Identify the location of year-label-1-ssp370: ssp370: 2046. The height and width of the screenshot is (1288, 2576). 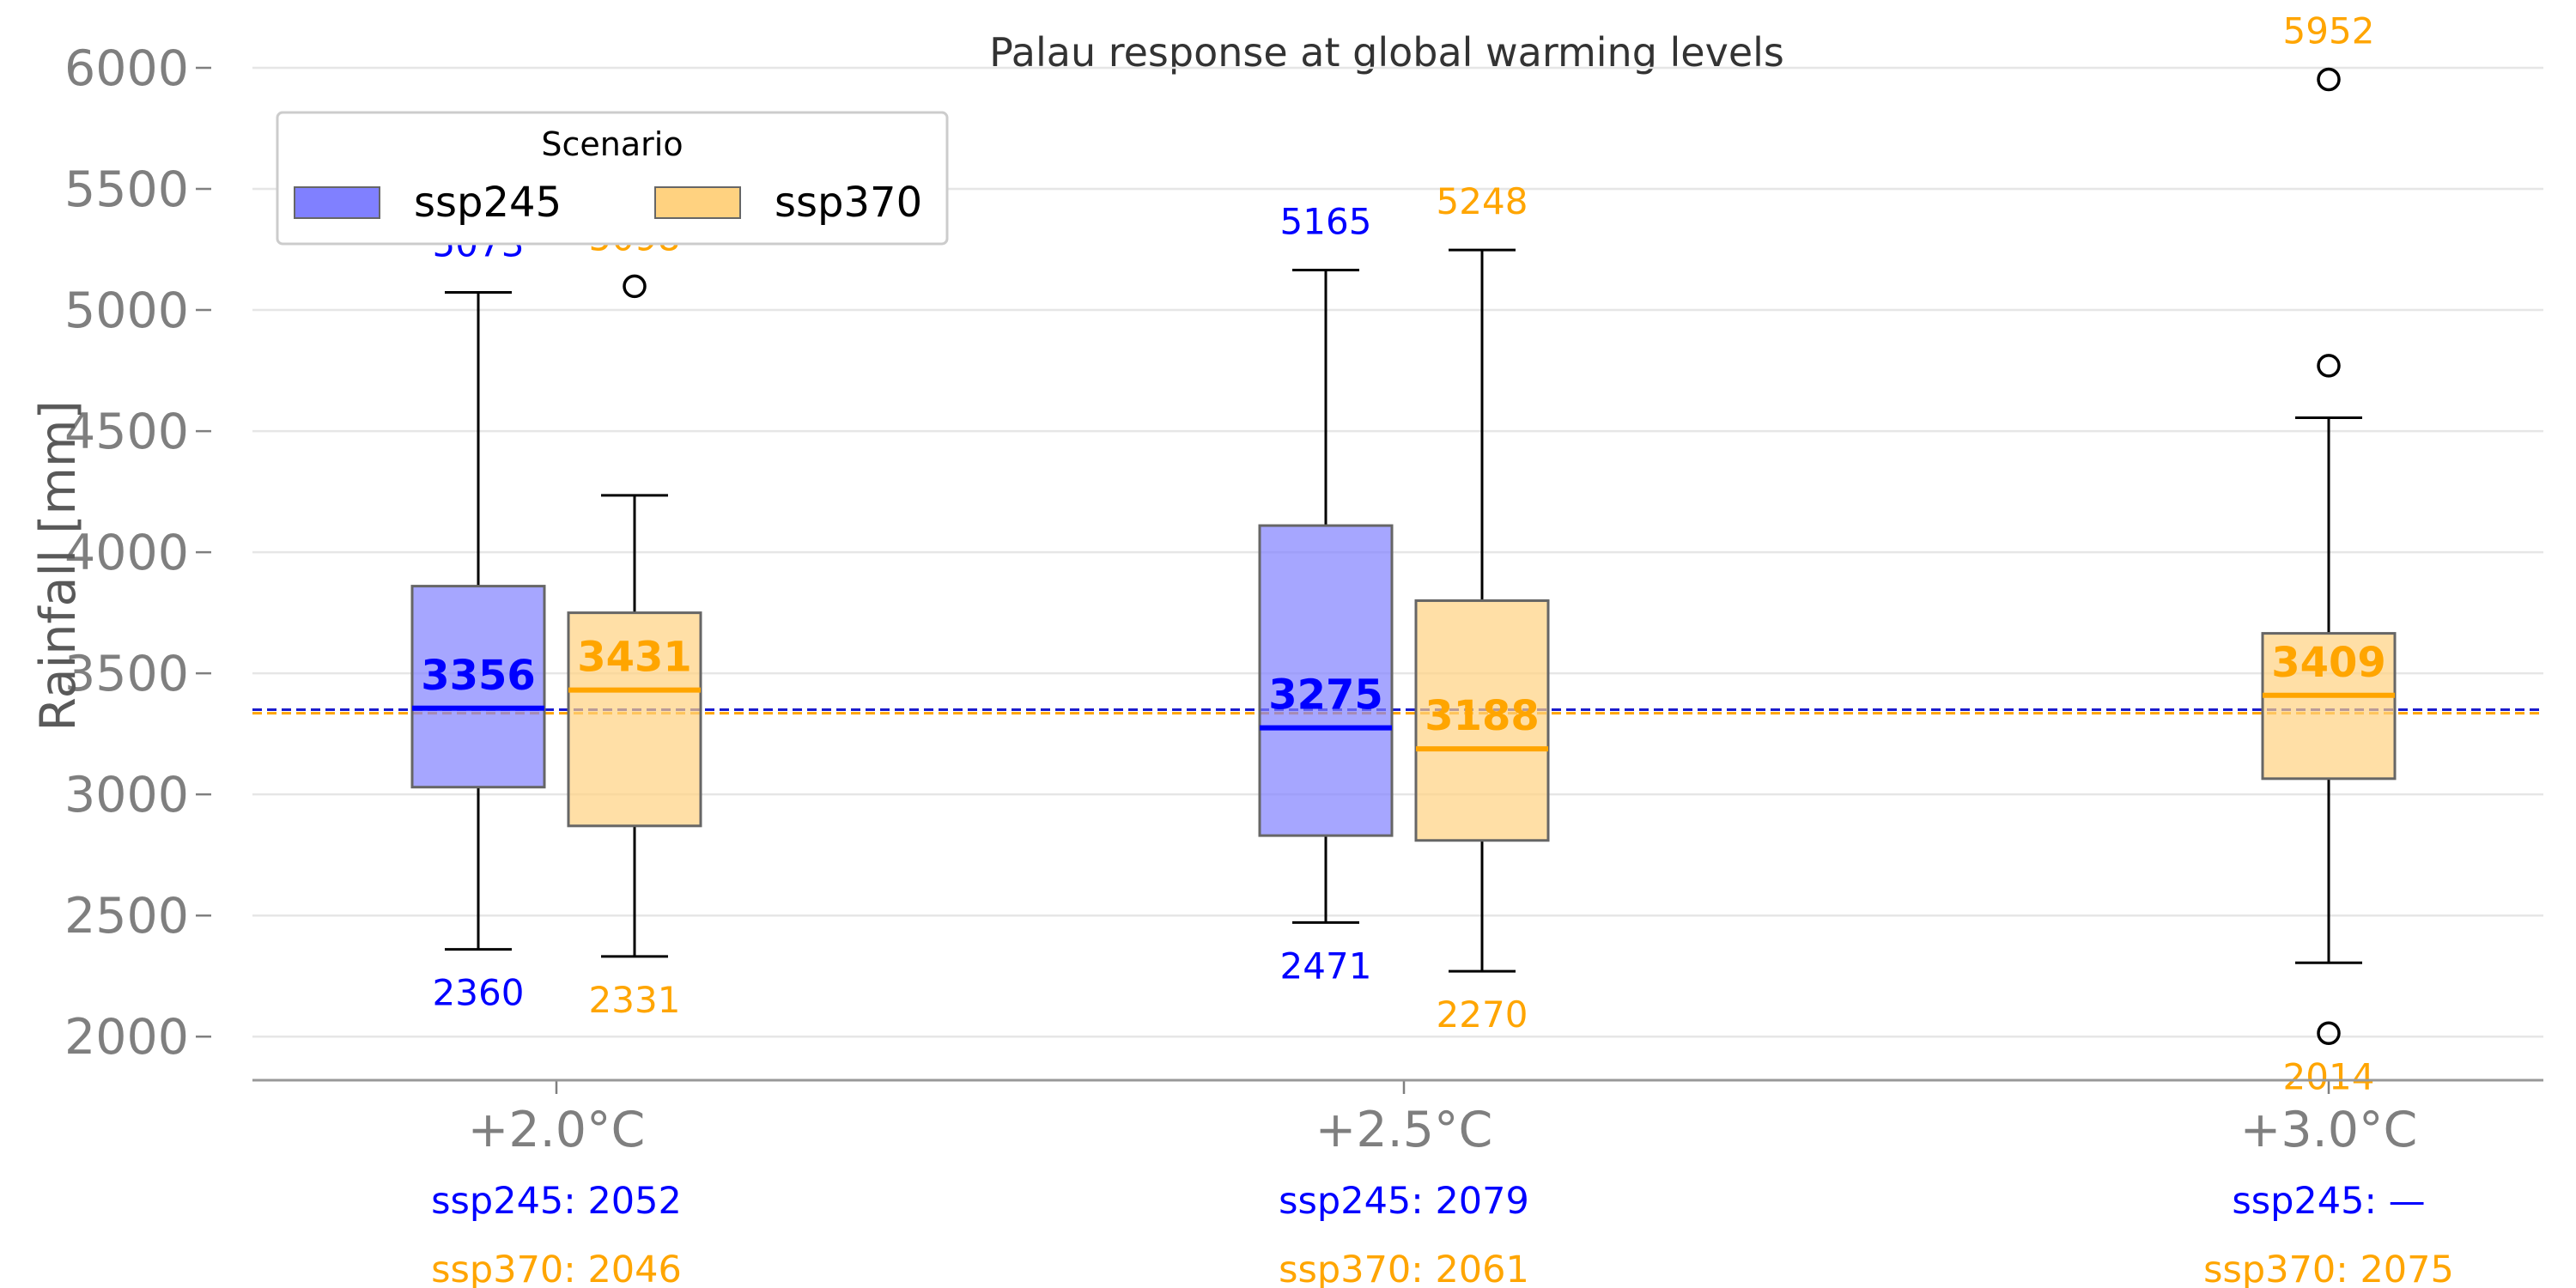
(556, 1268).